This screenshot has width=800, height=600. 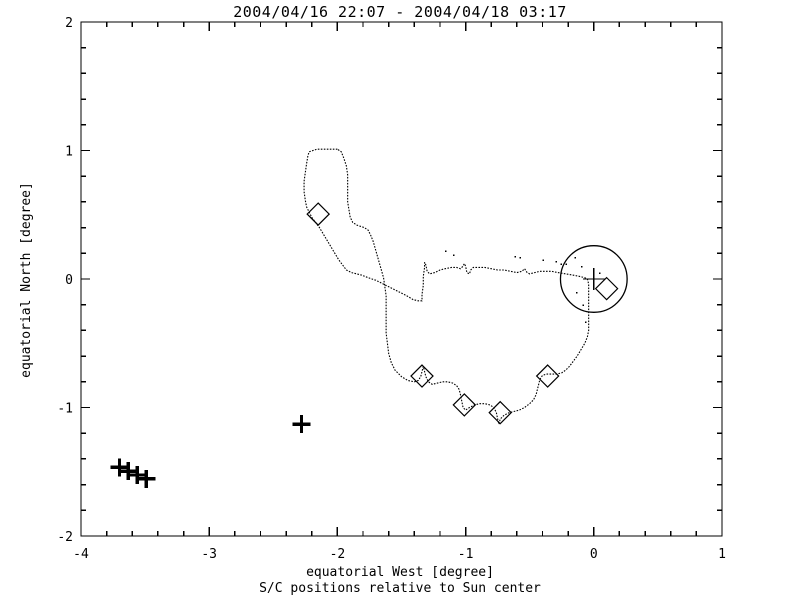 I want to click on y-tick-label: 1, so click(x=69, y=152).